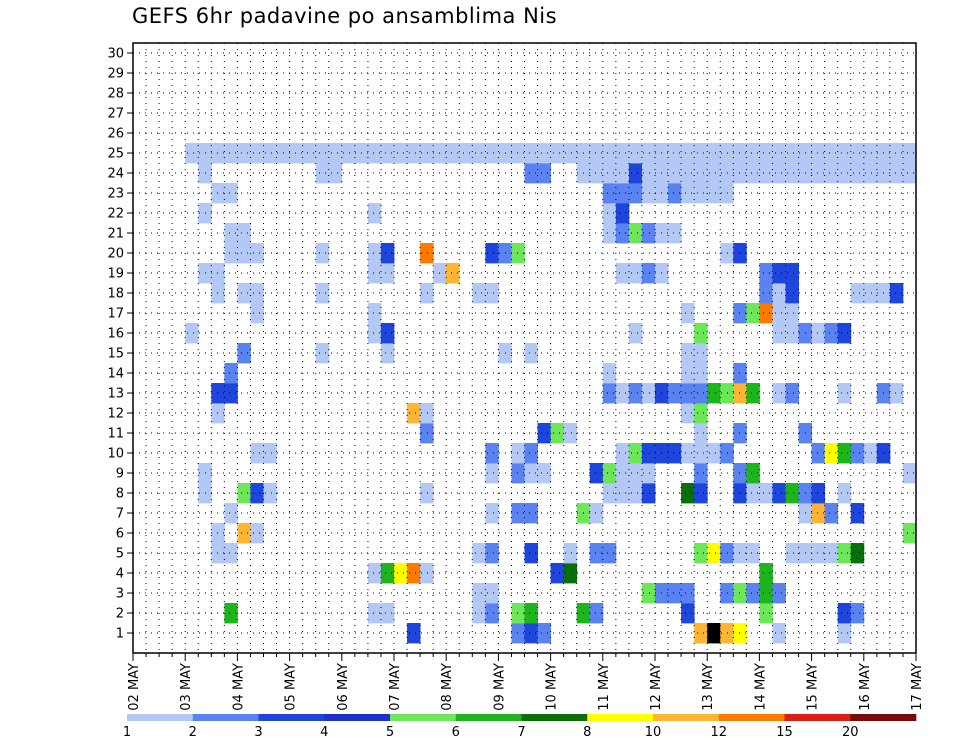 This screenshot has height=742, width=960. What do you see at coordinates (225, 717) in the screenshot?
I see `legend-swatch` at bounding box center [225, 717].